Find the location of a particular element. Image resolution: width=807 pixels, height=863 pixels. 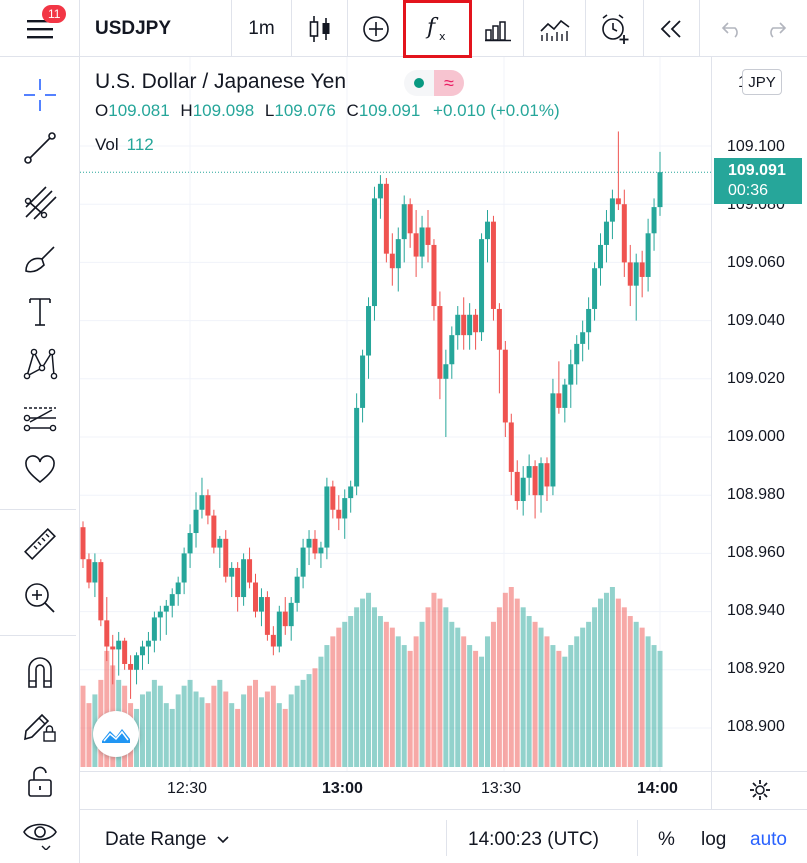

change-value: +0.010 (+0.01%) is located at coordinates (496, 110).